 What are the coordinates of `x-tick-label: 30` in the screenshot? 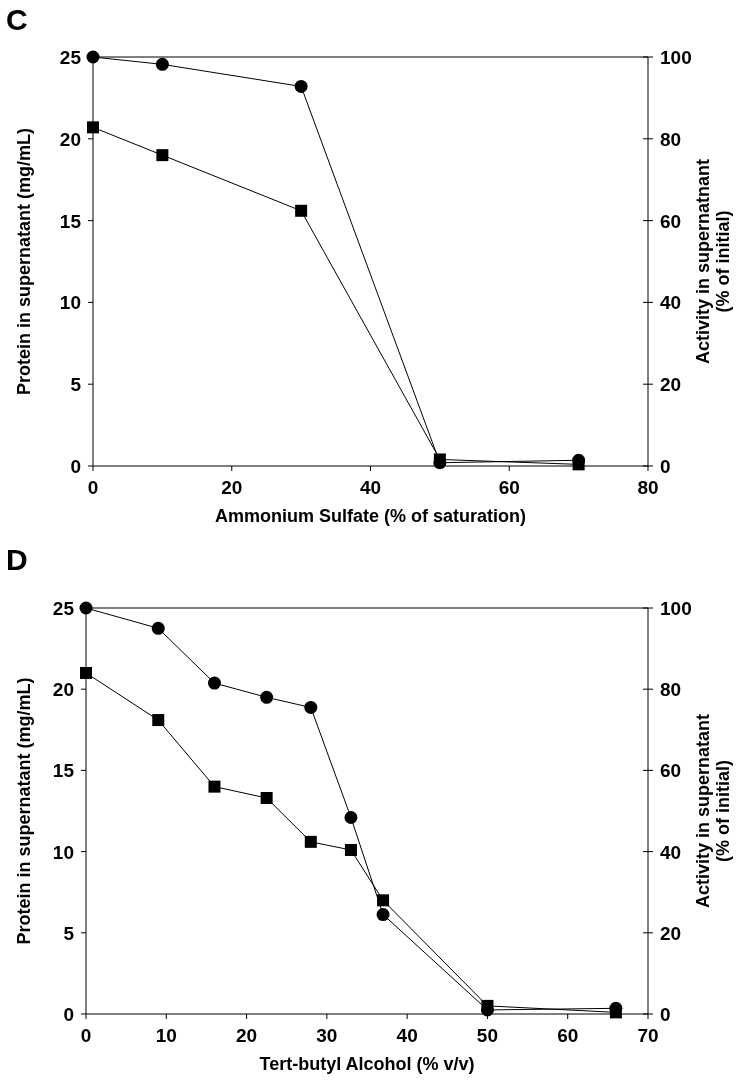 It's located at (327, 1035).